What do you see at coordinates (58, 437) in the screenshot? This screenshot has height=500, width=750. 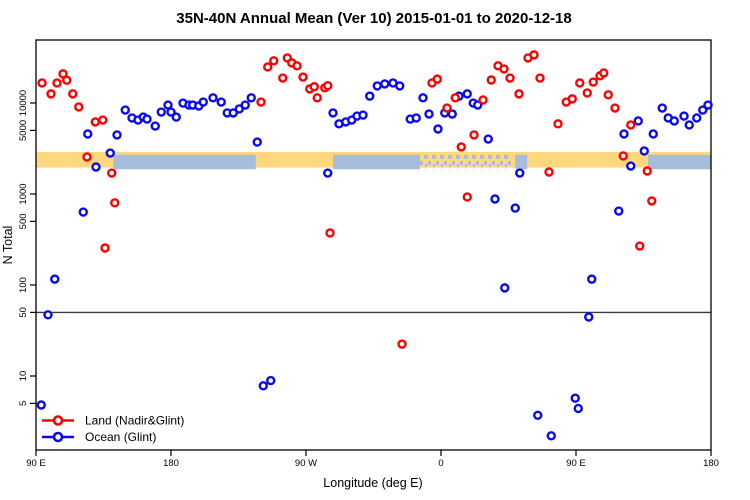 I see `legend-ocean-marker-icon` at bounding box center [58, 437].